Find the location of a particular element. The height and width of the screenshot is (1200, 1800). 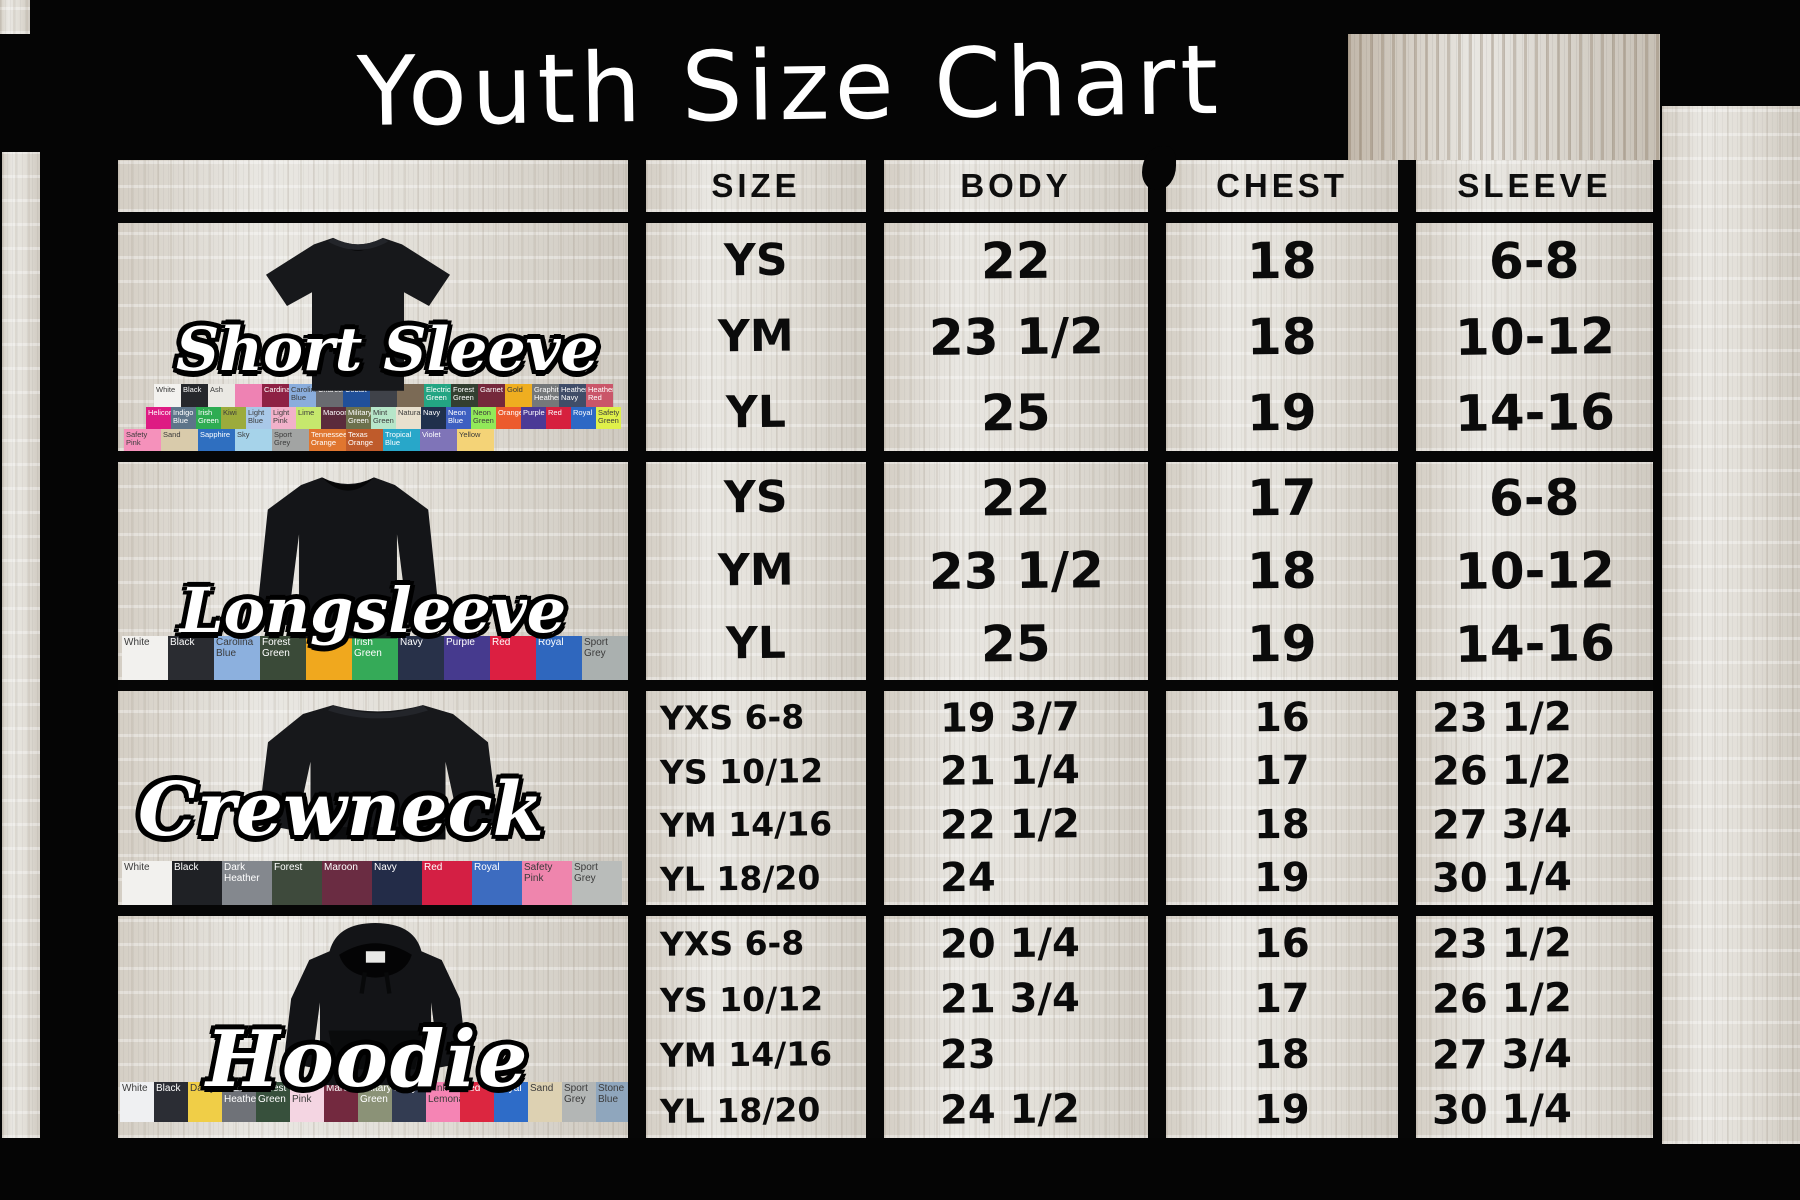

color-swatch-royal: Royal is located at coordinates (583, 418).